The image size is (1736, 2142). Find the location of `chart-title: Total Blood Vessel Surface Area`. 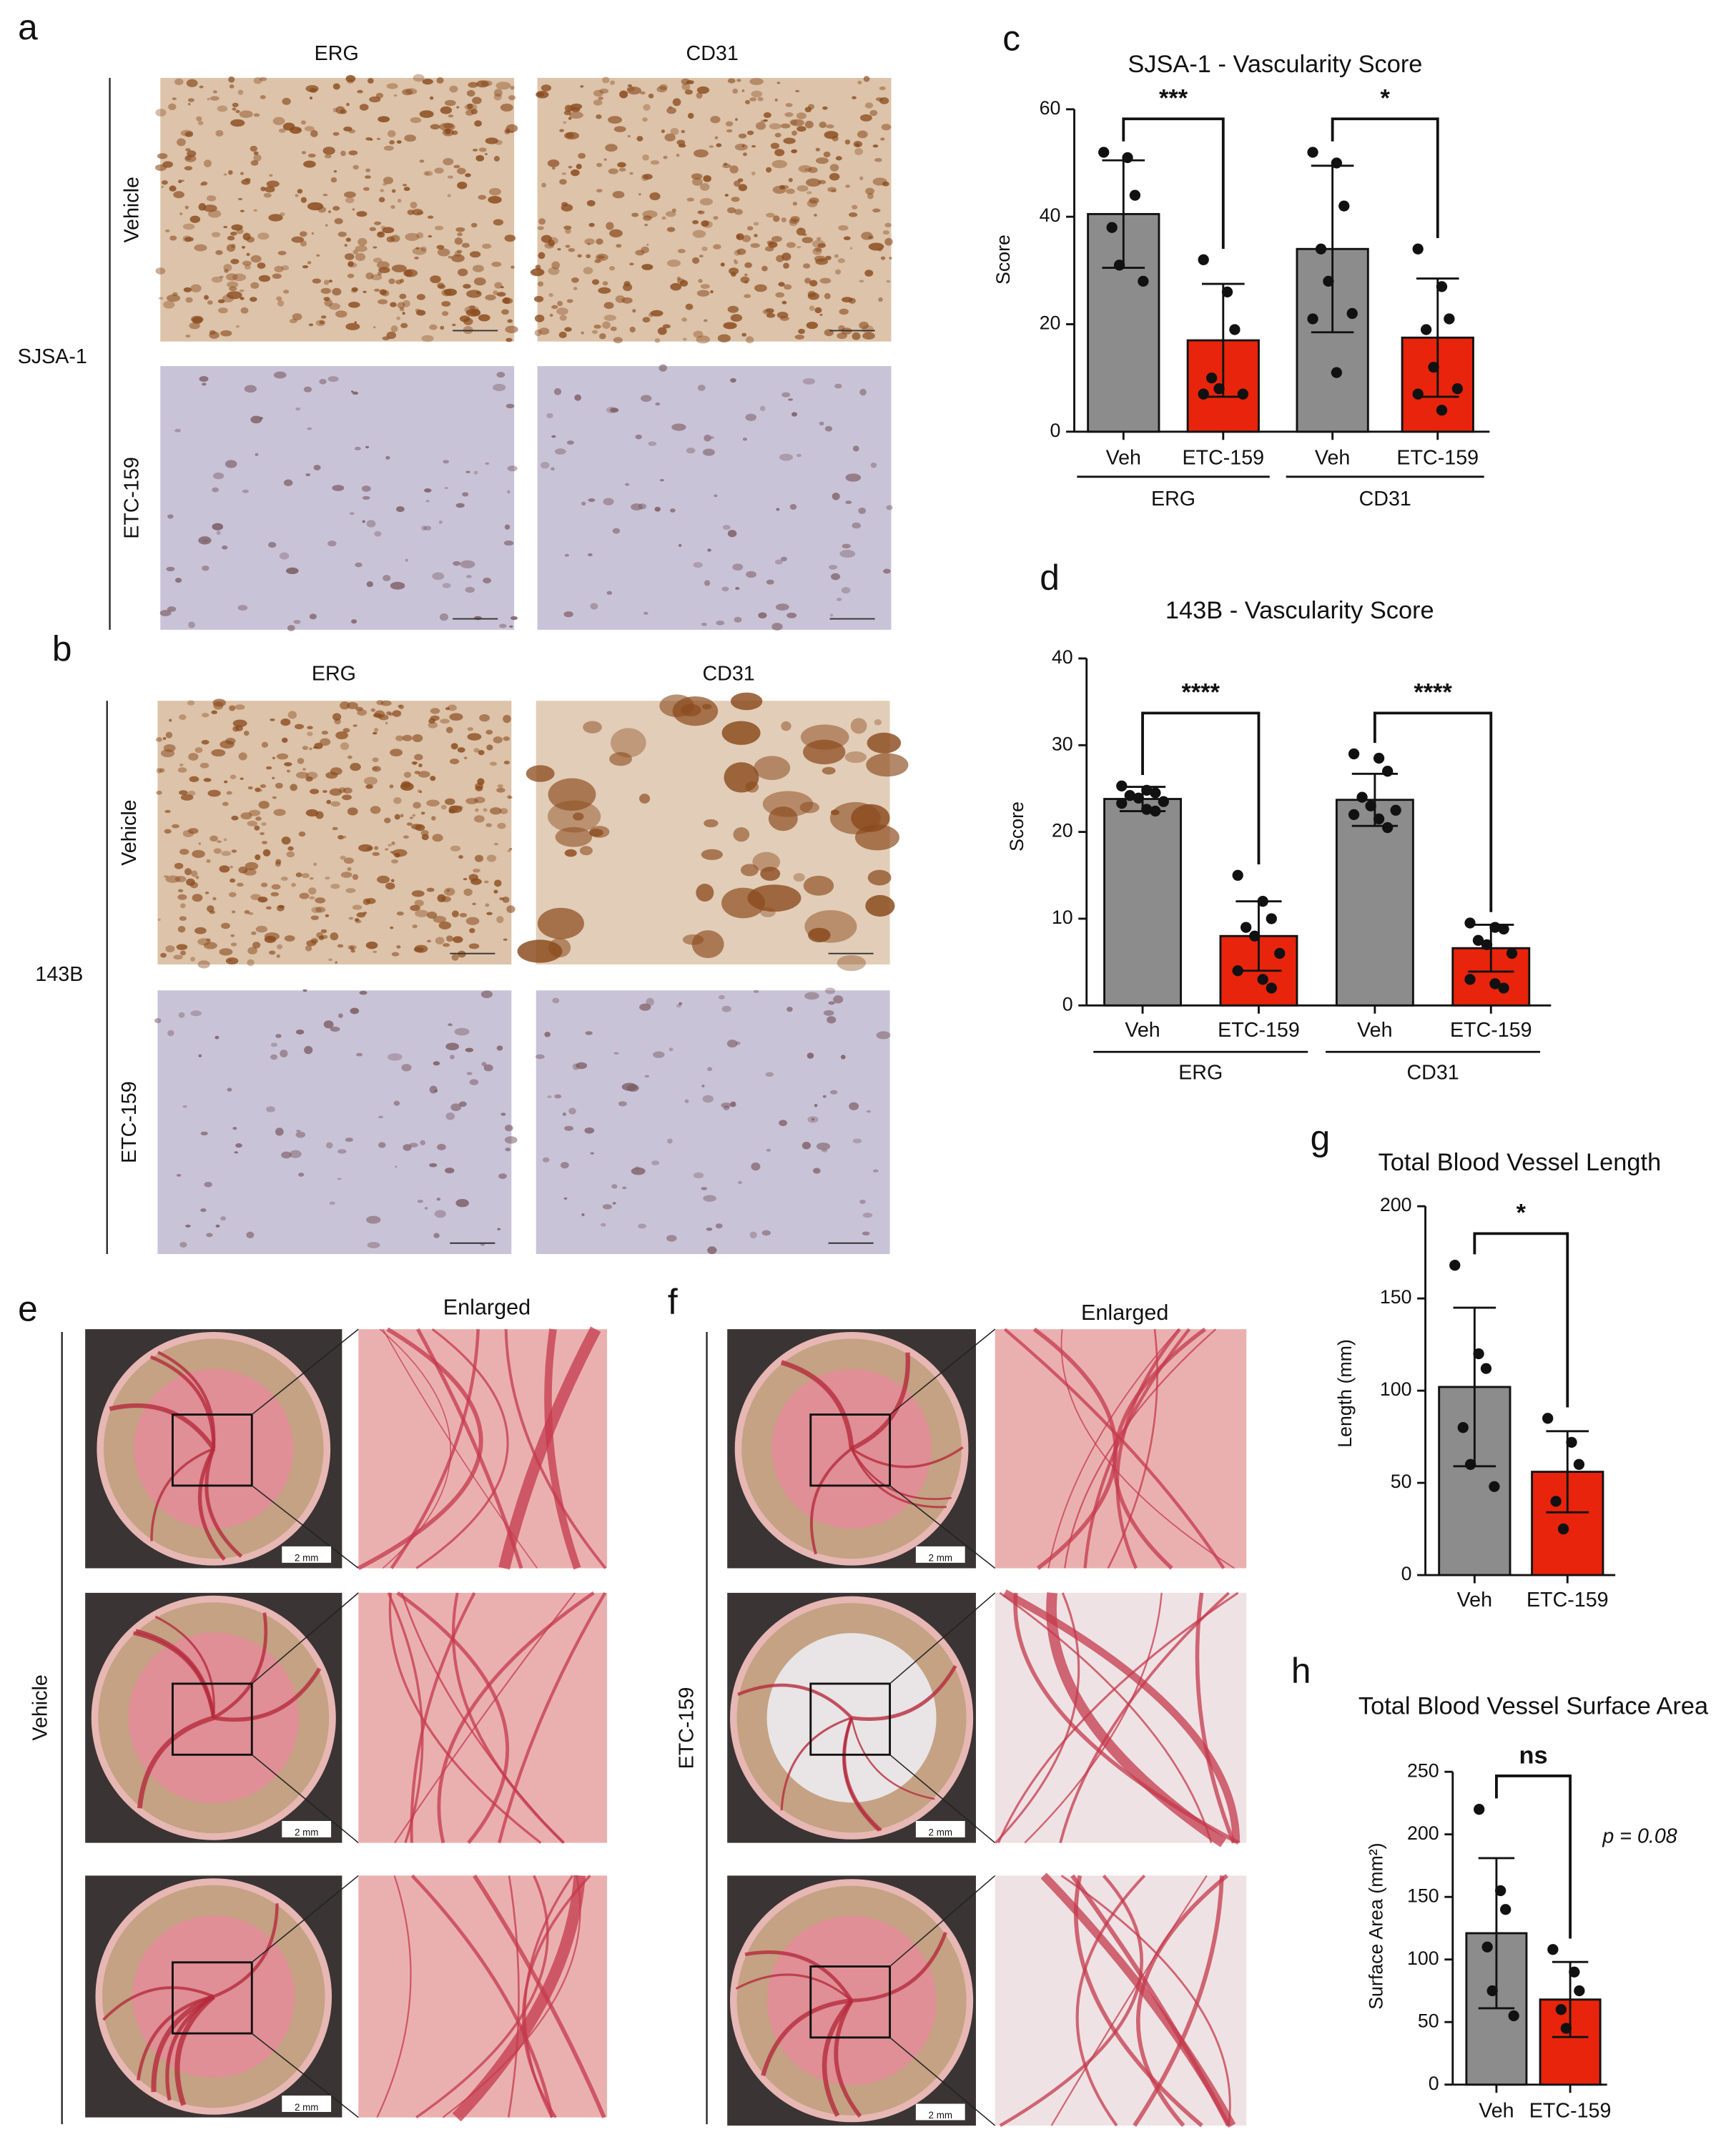

chart-title: Total Blood Vessel Surface Area is located at coordinates (1533, 1705).